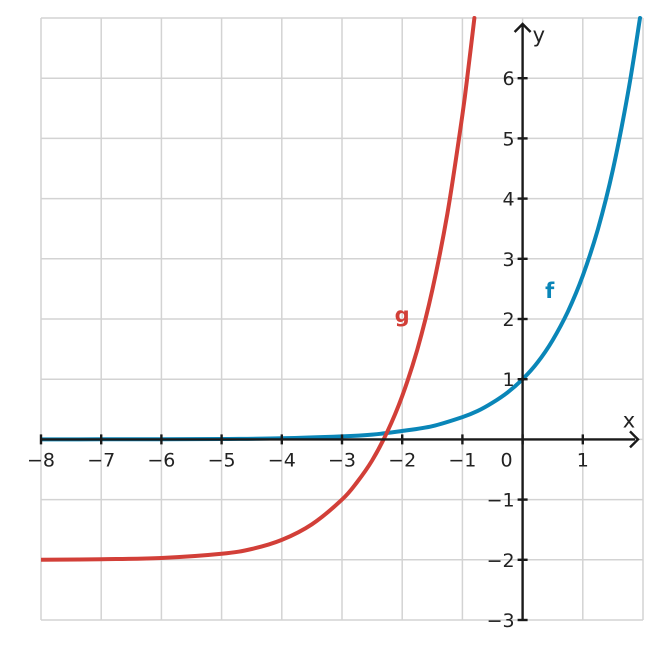 This screenshot has height=648, width=661. What do you see at coordinates (507, 460) in the screenshot?
I see `x-tick-label: 0` at bounding box center [507, 460].